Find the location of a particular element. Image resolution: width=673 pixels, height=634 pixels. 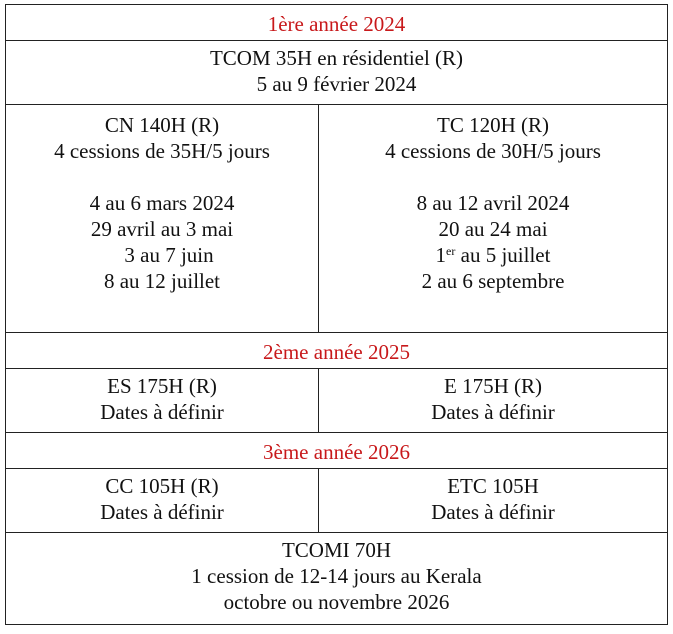

tc-date-1: 8 au 12 avril 2024 is located at coordinates (493, 203).